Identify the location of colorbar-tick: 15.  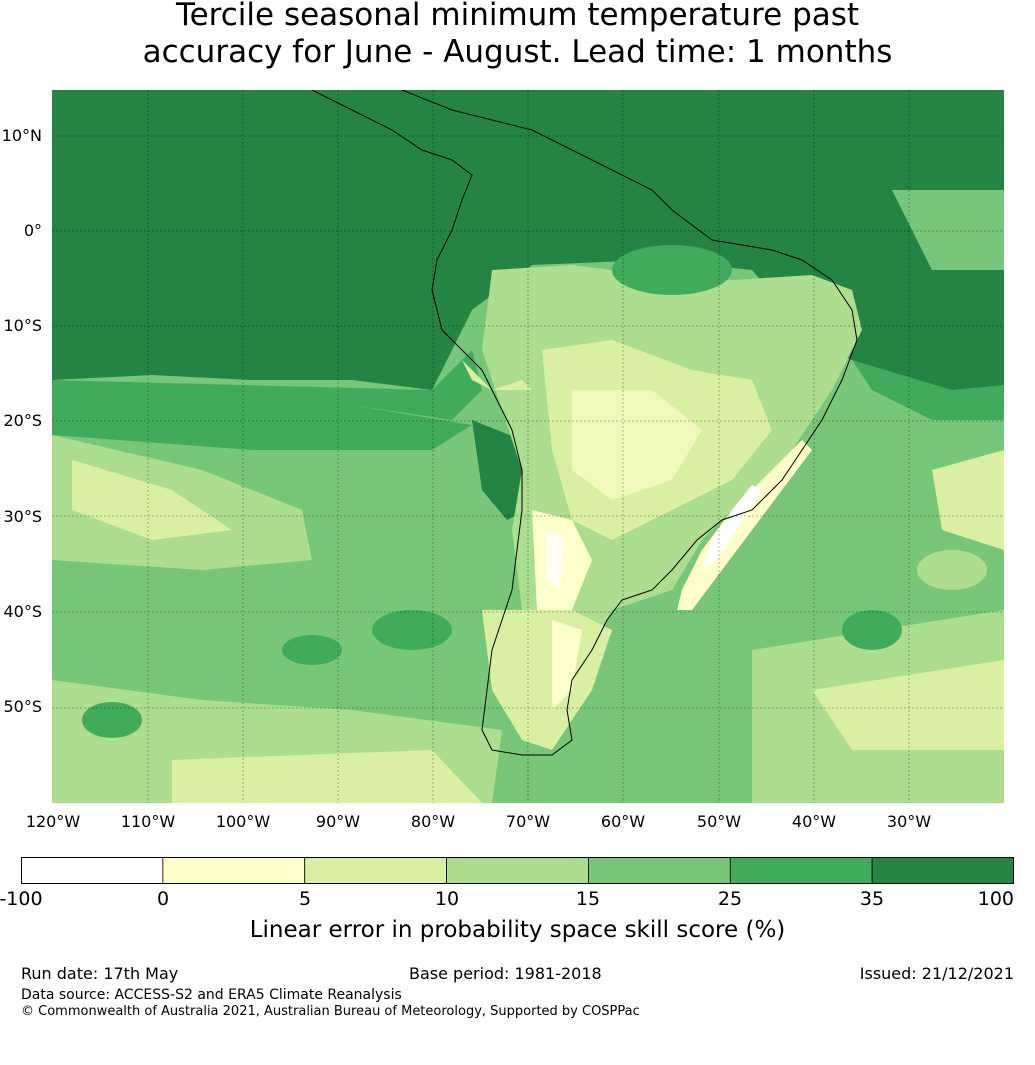
(588, 899).